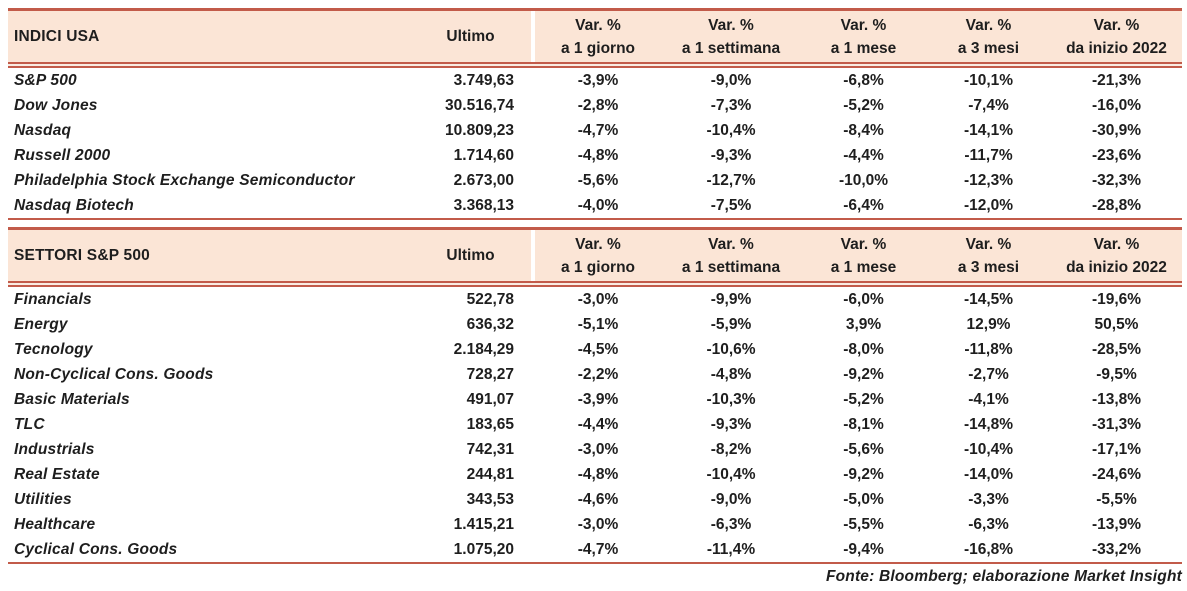 The width and height of the screenshot is (1187, 591). I want to click on var-header-line2: a 1 mese, so click(863, 48).